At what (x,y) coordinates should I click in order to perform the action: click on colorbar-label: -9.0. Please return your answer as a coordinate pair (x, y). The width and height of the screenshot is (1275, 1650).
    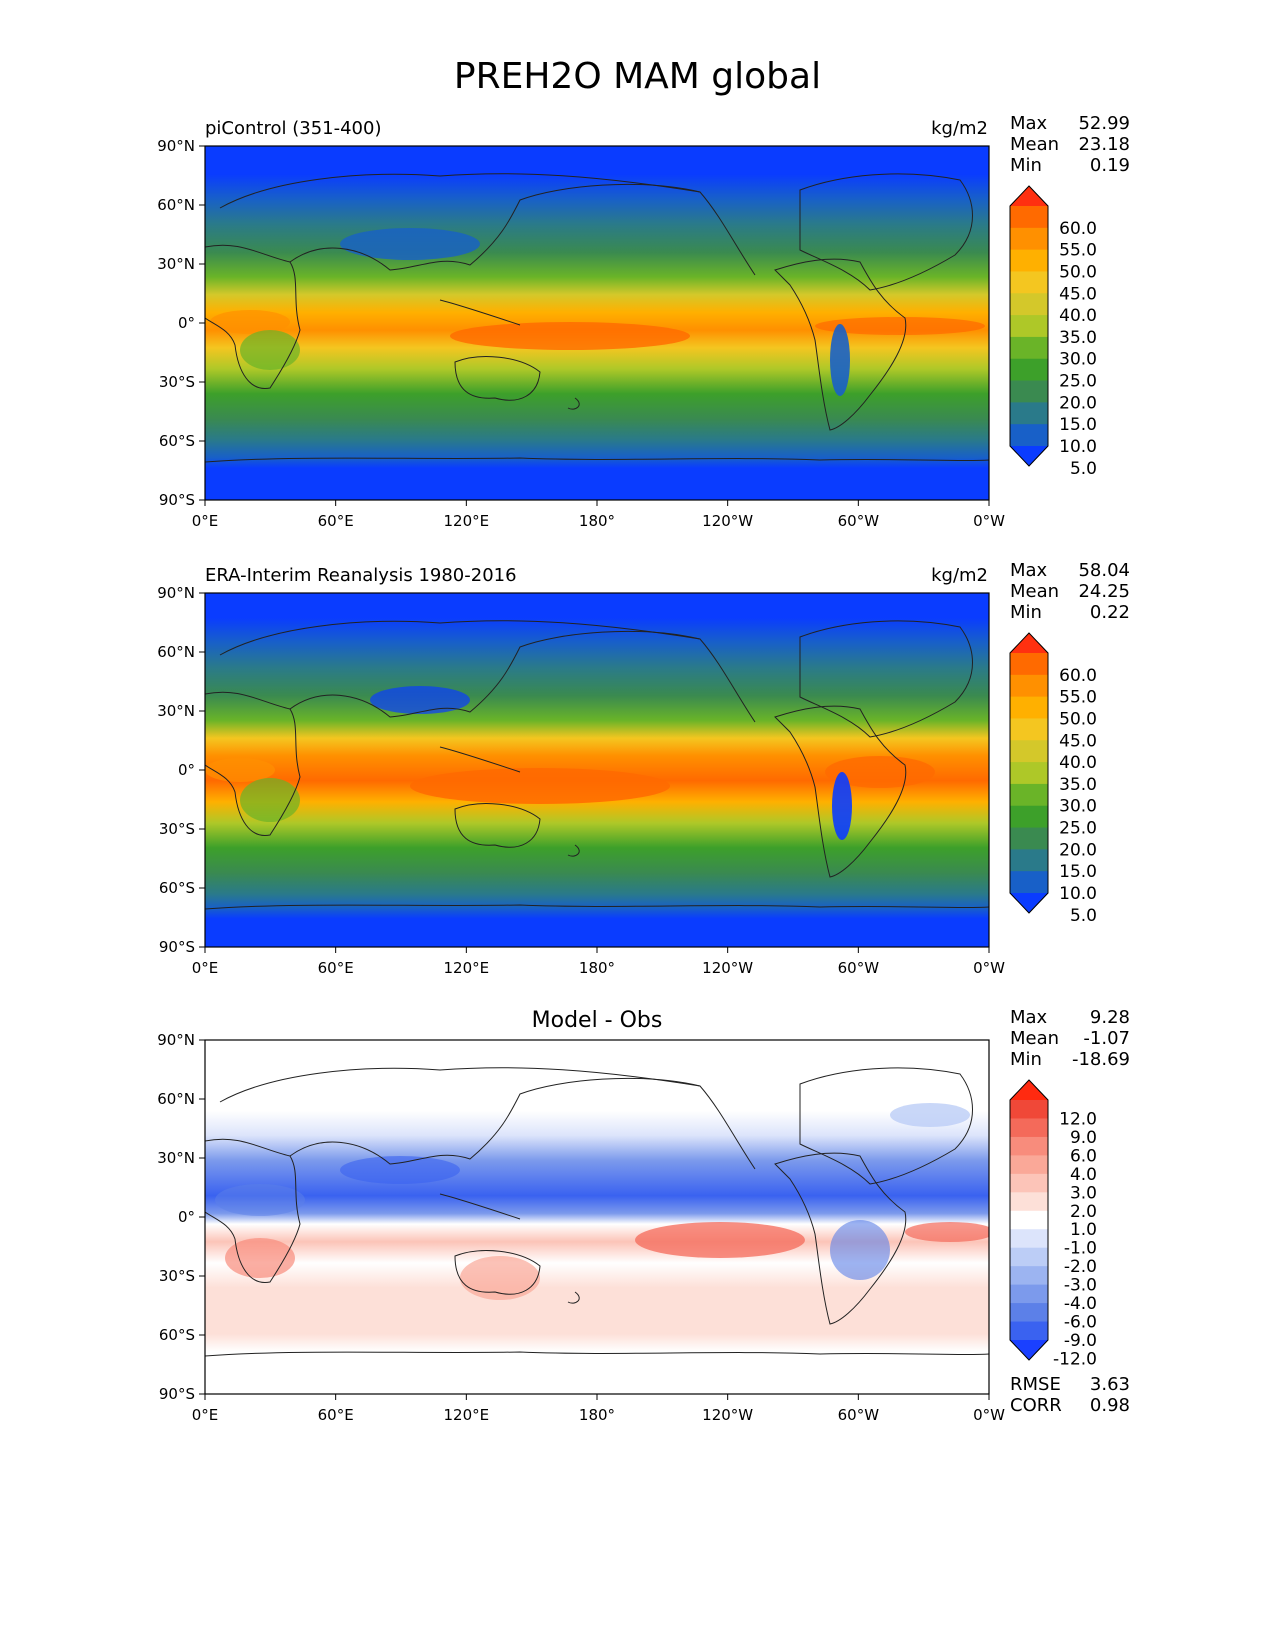
    Looking at the image, I should click on (1080, 1341).